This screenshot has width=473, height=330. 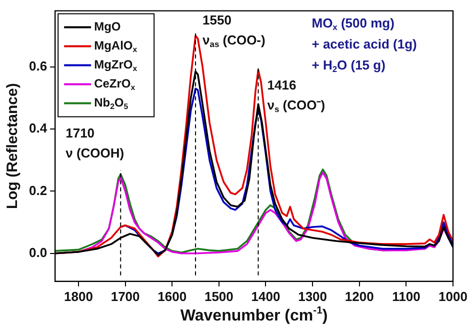 I want to click on x-tick-label: 1300, so click(x=313, y=296).